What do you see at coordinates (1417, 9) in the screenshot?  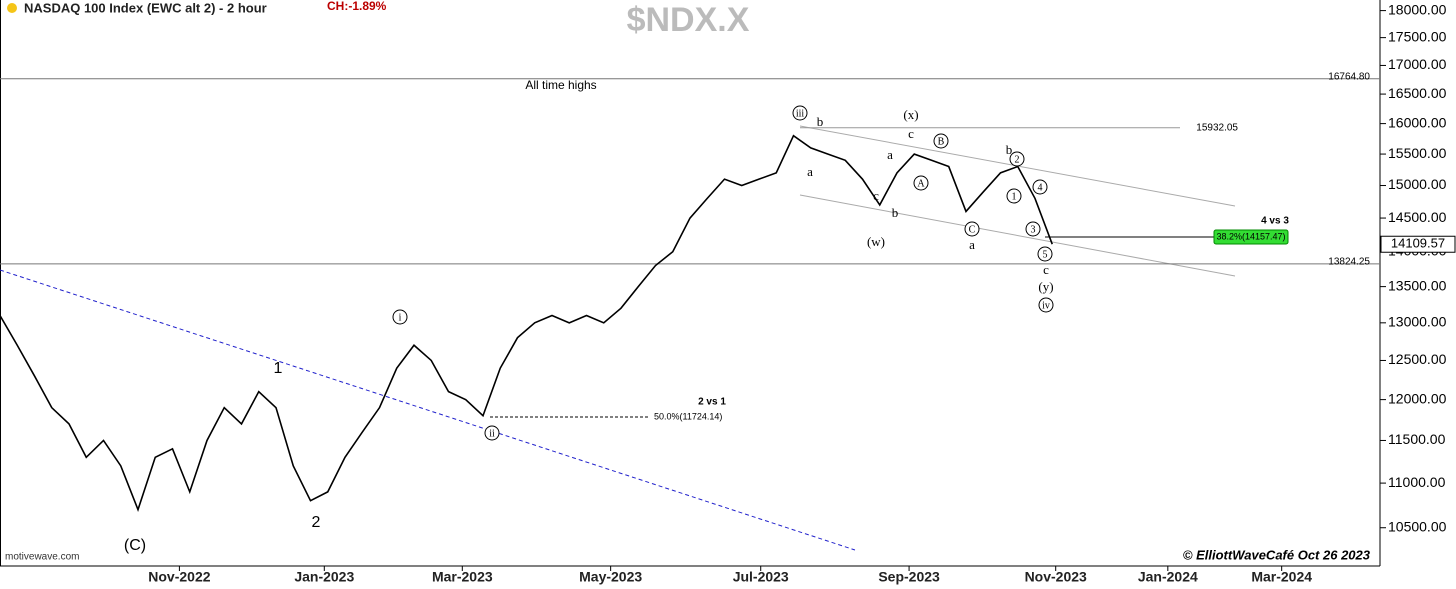 I see `y-tick-label: 18000.00` at bounding box center [1417, 9].